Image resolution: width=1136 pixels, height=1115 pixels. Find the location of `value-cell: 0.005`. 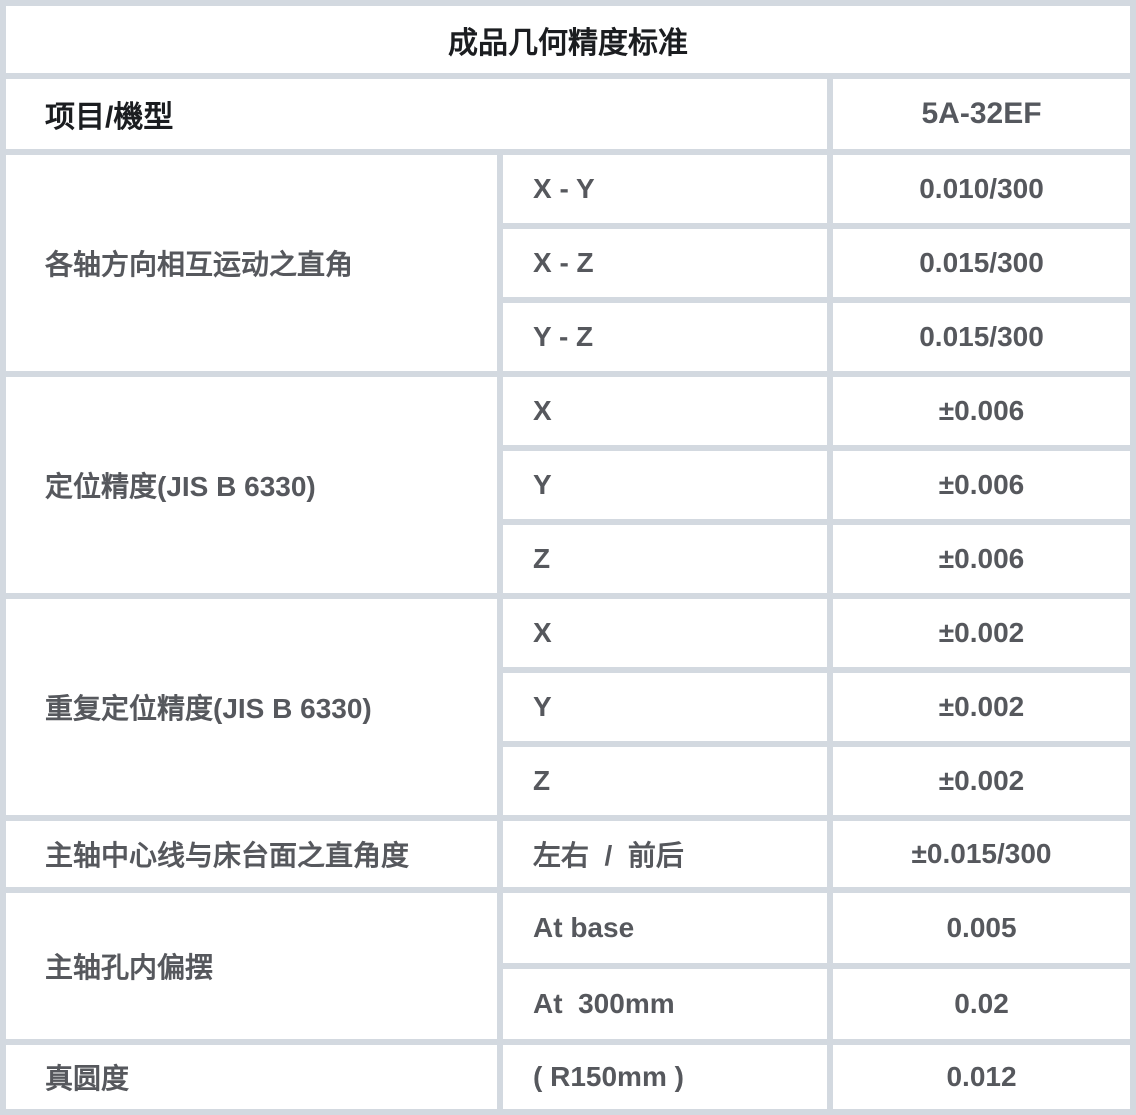

value-cell: 0.005 is located at coordinates (982, 928).